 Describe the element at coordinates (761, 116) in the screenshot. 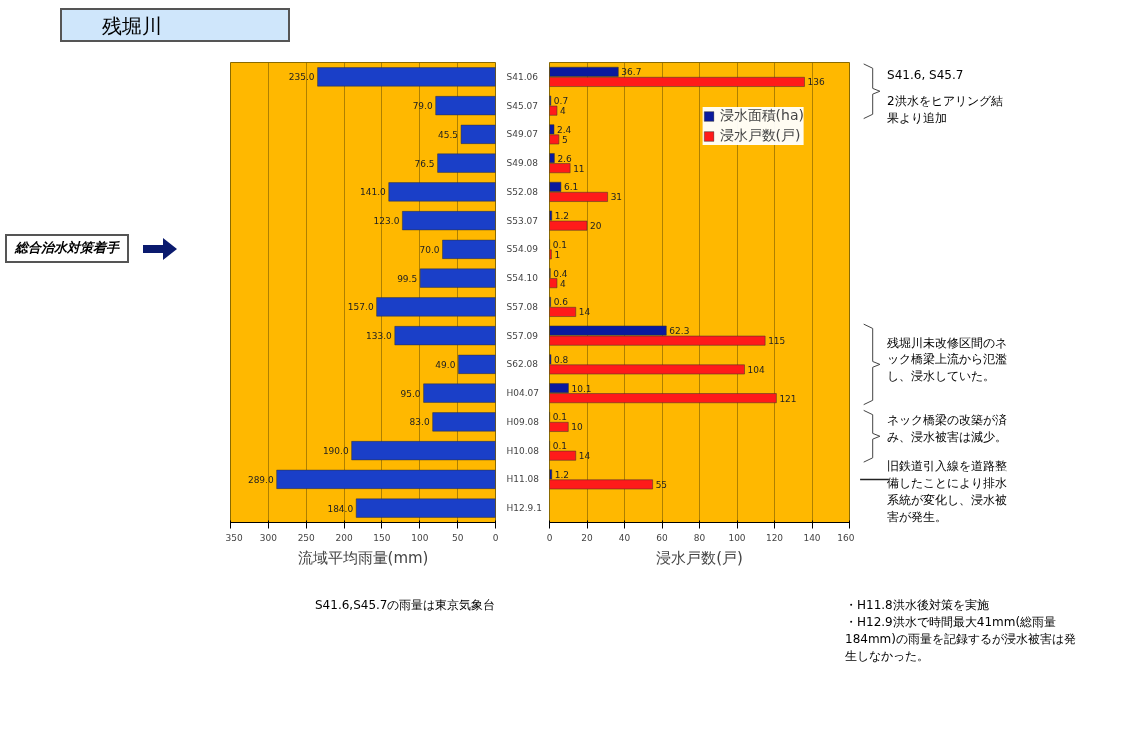

I see `legend-label: 浸水面積(ha)` at that location.